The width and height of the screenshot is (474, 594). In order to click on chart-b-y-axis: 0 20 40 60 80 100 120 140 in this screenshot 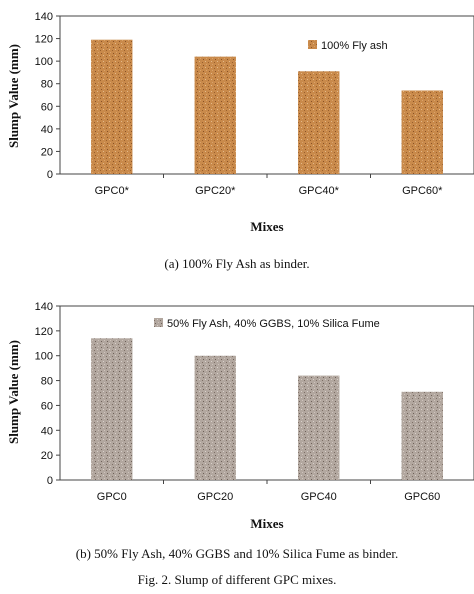, I will do `click(47, 394)`.